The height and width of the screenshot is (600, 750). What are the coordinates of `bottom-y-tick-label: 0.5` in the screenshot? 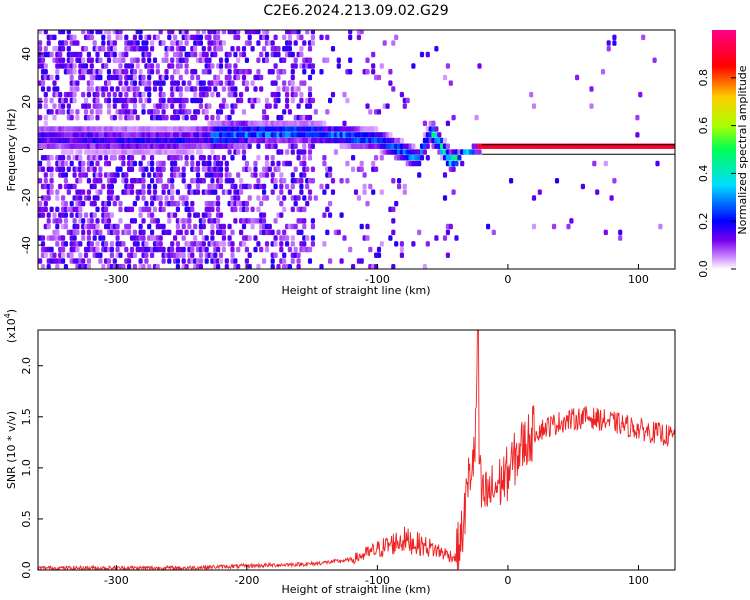 It's located at (26, 519).